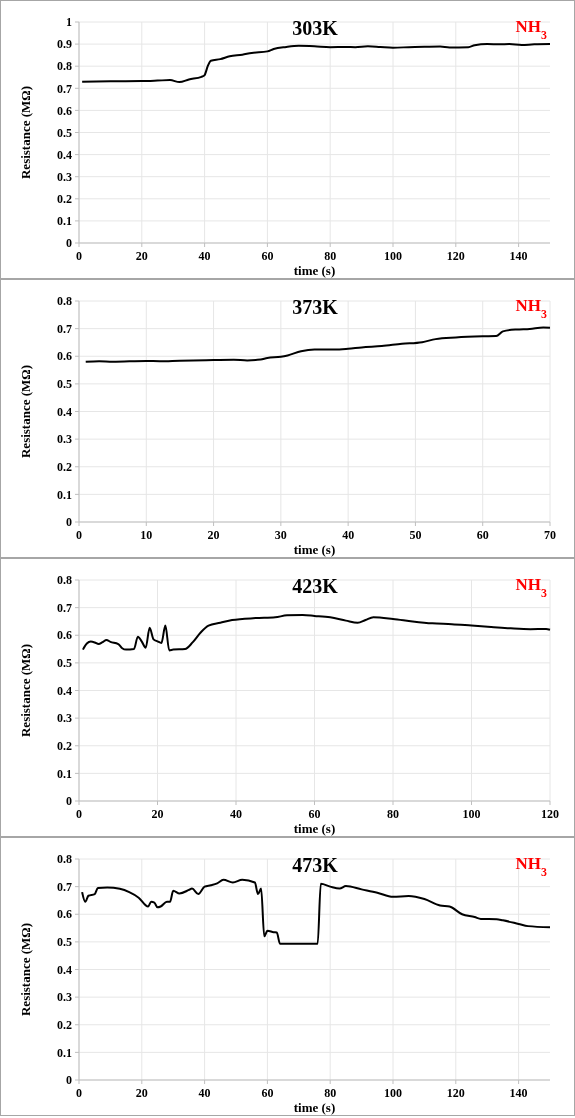 This screenshot has width=575, height=1118. I want to click on y-tick-label: 1, so click(69, 22).